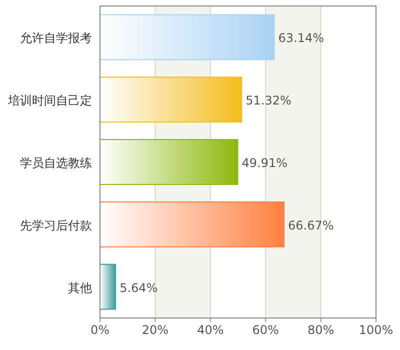 This screenshot has height=350, width=400. What do you see at coordinates (56, 38) in the screenshot?
I see `y-tick-label: 允许自学报考` at bounding box center [56, 38].